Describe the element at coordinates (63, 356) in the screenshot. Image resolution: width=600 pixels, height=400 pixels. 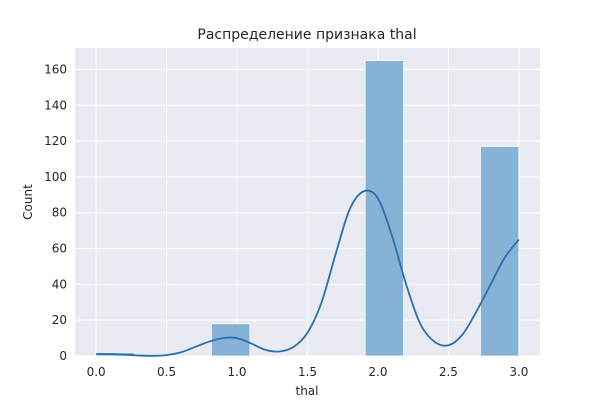
I see `y-tick-label: 0` at that location.